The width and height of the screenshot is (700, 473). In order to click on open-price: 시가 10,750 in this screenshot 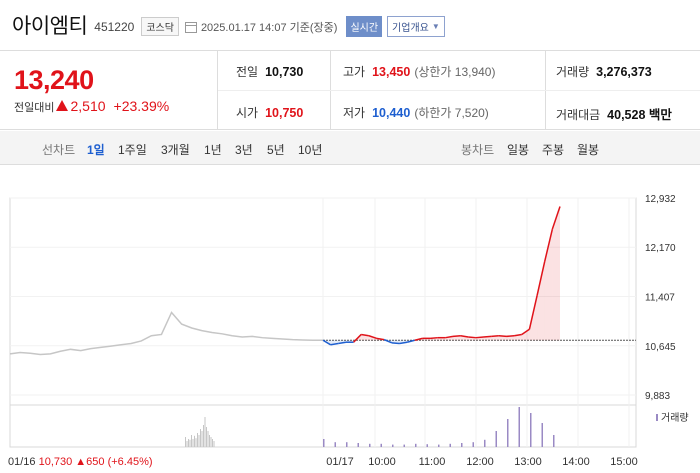, I will do `click(269, 112)`.